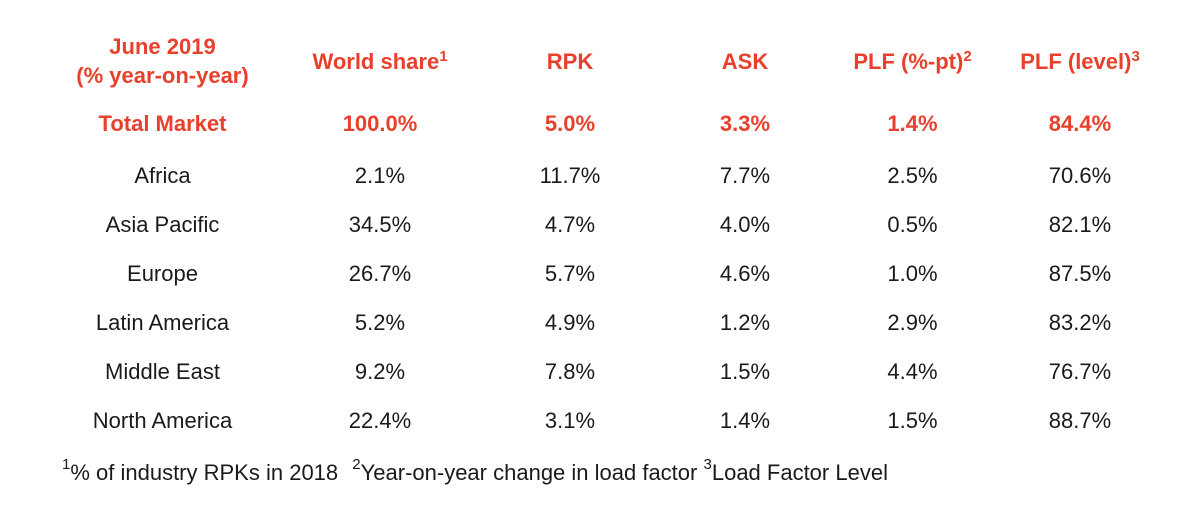 The width and height of the screenshot is (1200, 517). I want to click on table-row-total-market: Total Market 100.0% 5.0% 3.3% 1.4% 84.4%, so click(600, 123).